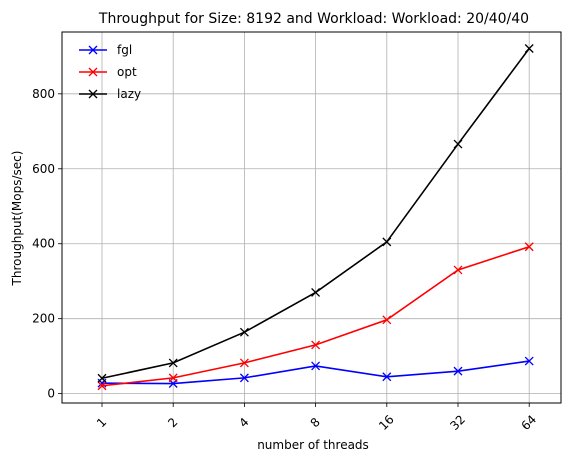 The width and height of the screenshot is (581, 461). I want to click on legend-marker-lazy, so click(93, 94).